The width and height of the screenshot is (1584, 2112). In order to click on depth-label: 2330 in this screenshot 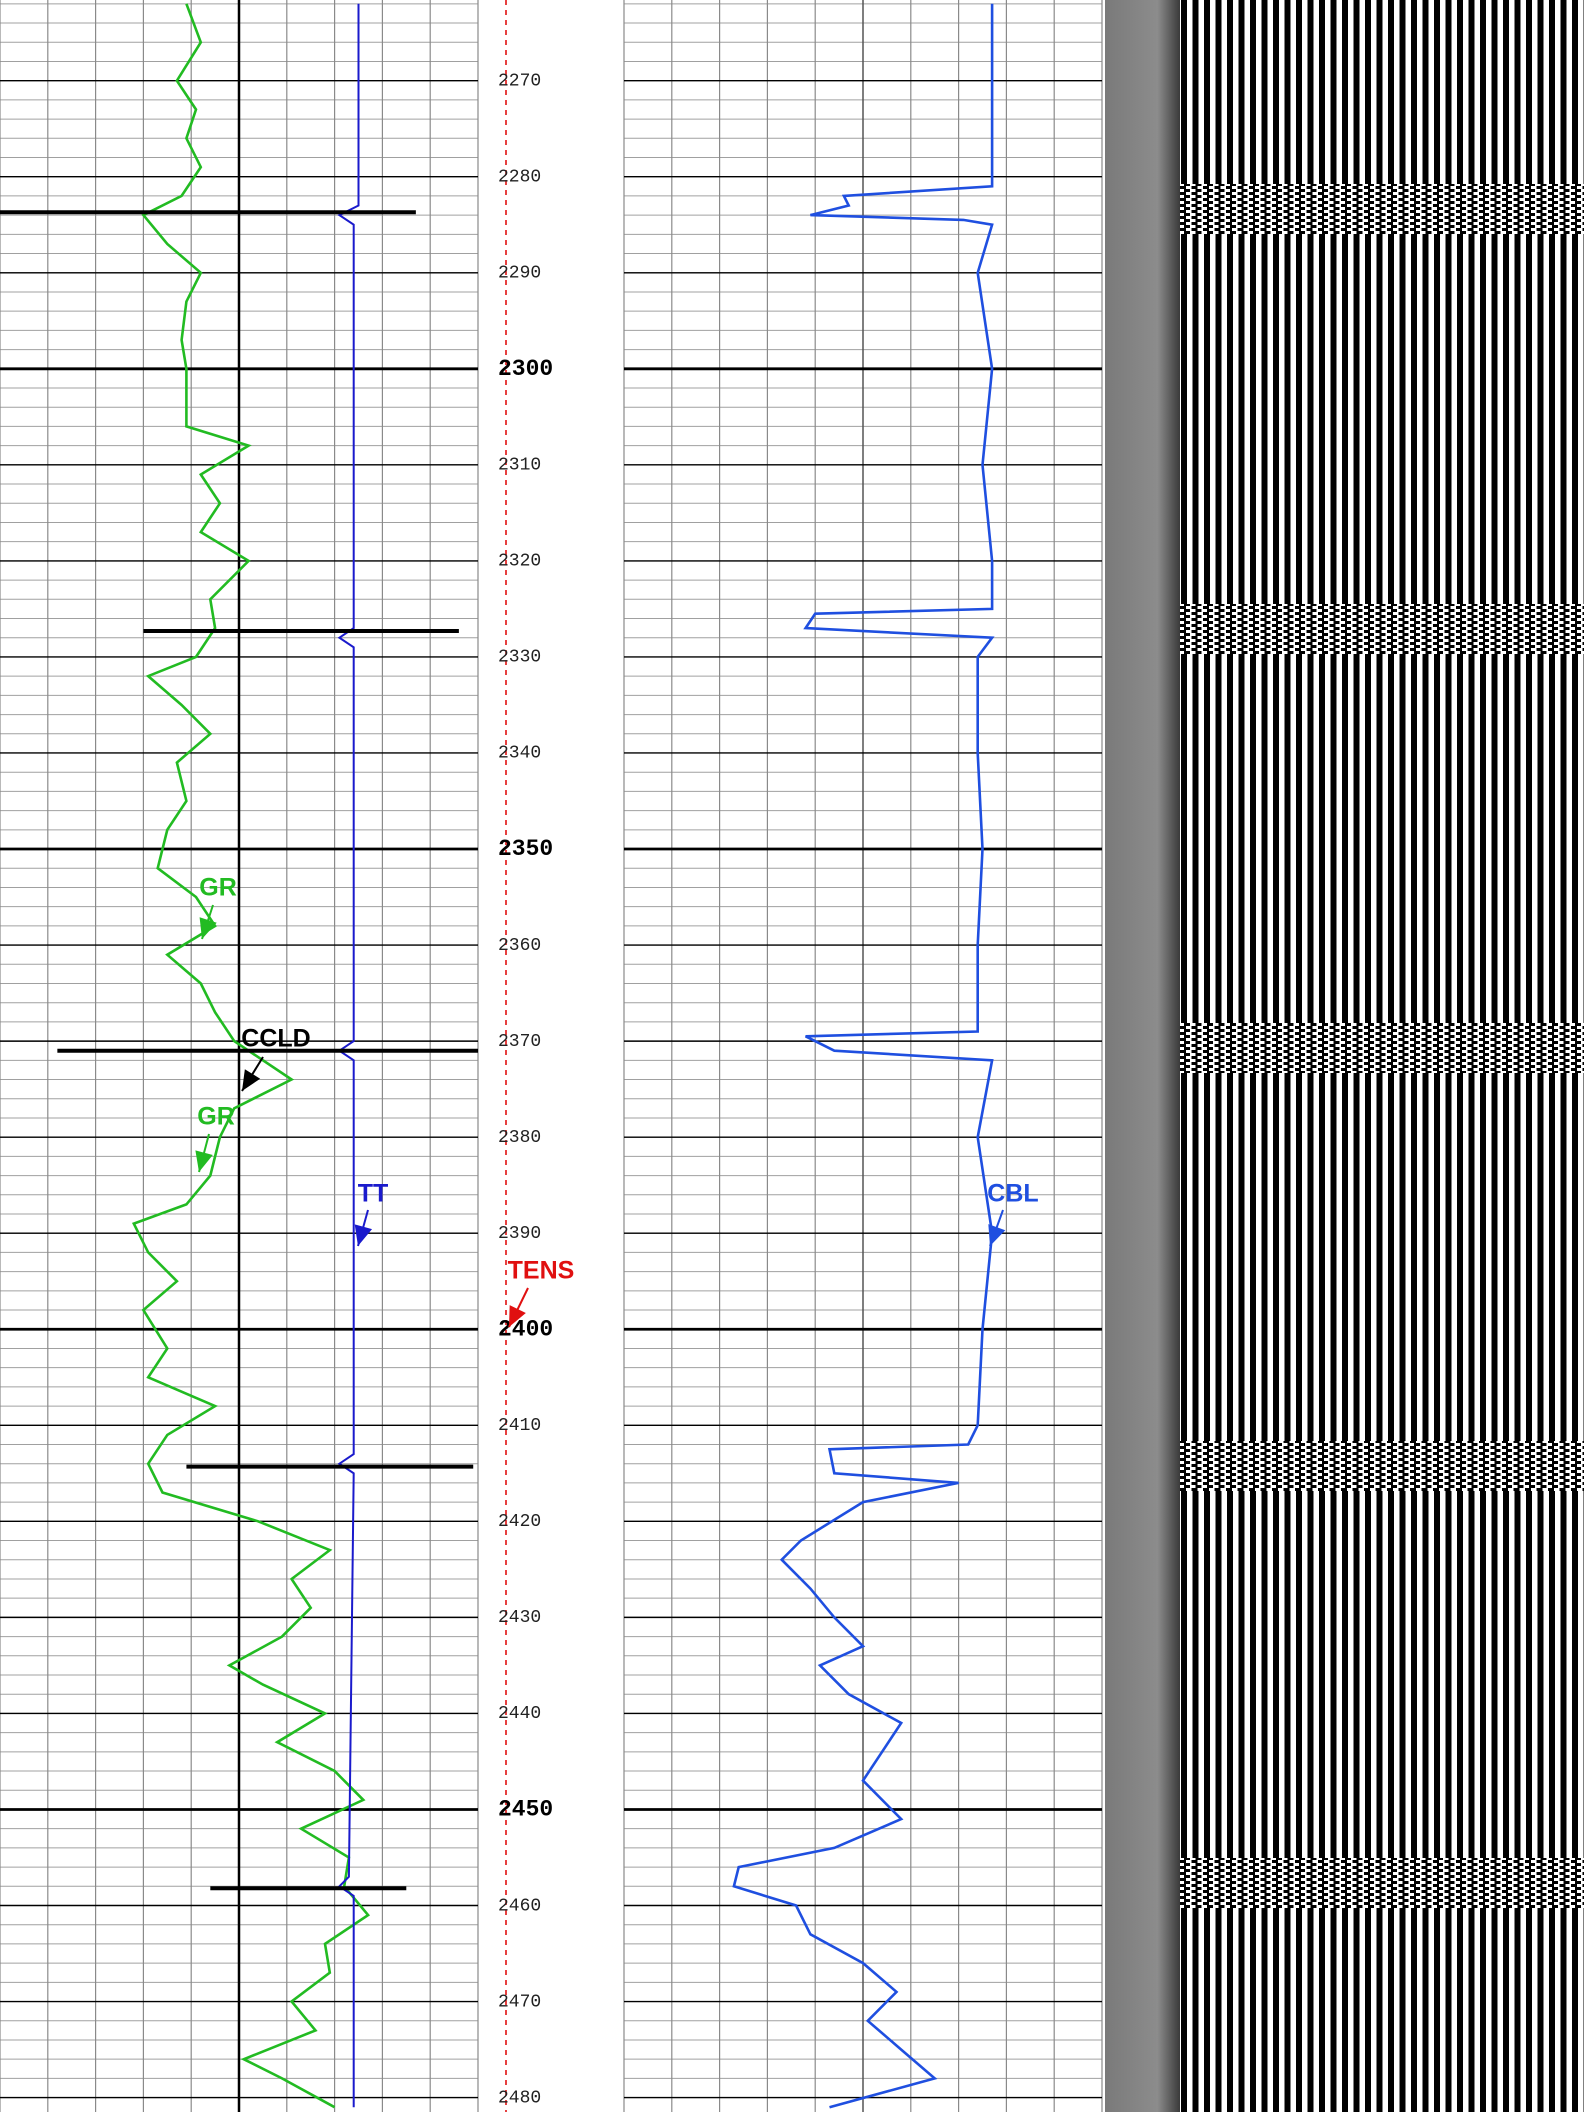, I will do `click(519, 658)`.